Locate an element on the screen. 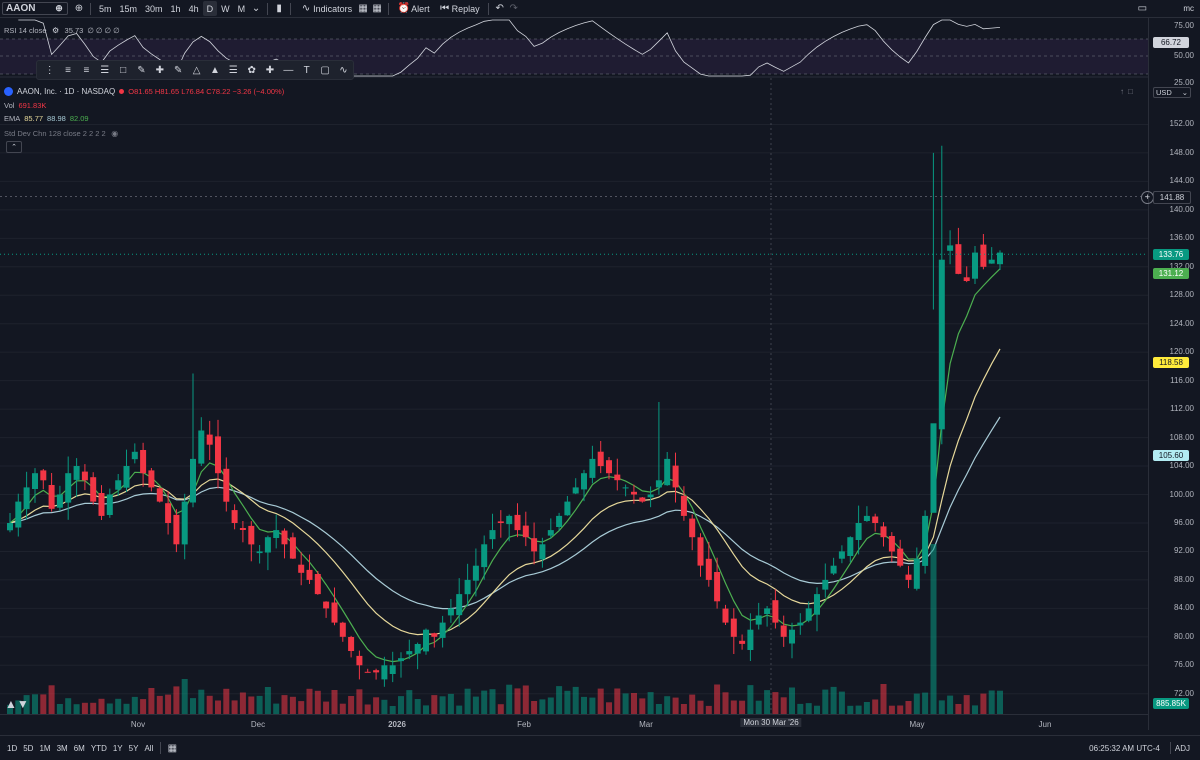 The image size is (1200, 760). range-all: All is located at coordinates (149, 748).